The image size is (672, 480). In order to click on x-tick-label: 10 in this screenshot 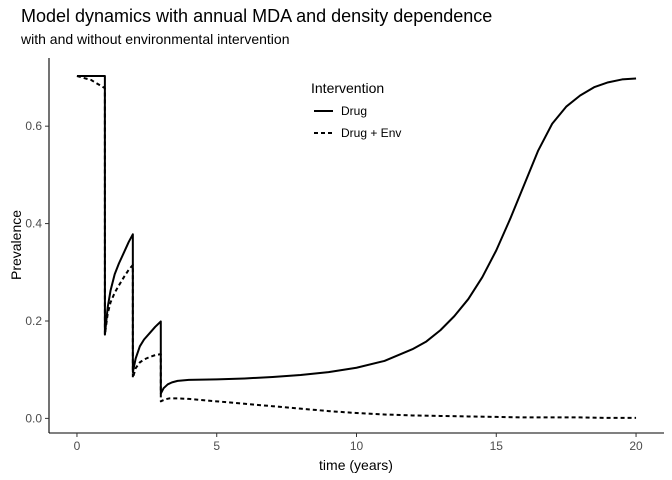, I will do `click(357, 446)`.